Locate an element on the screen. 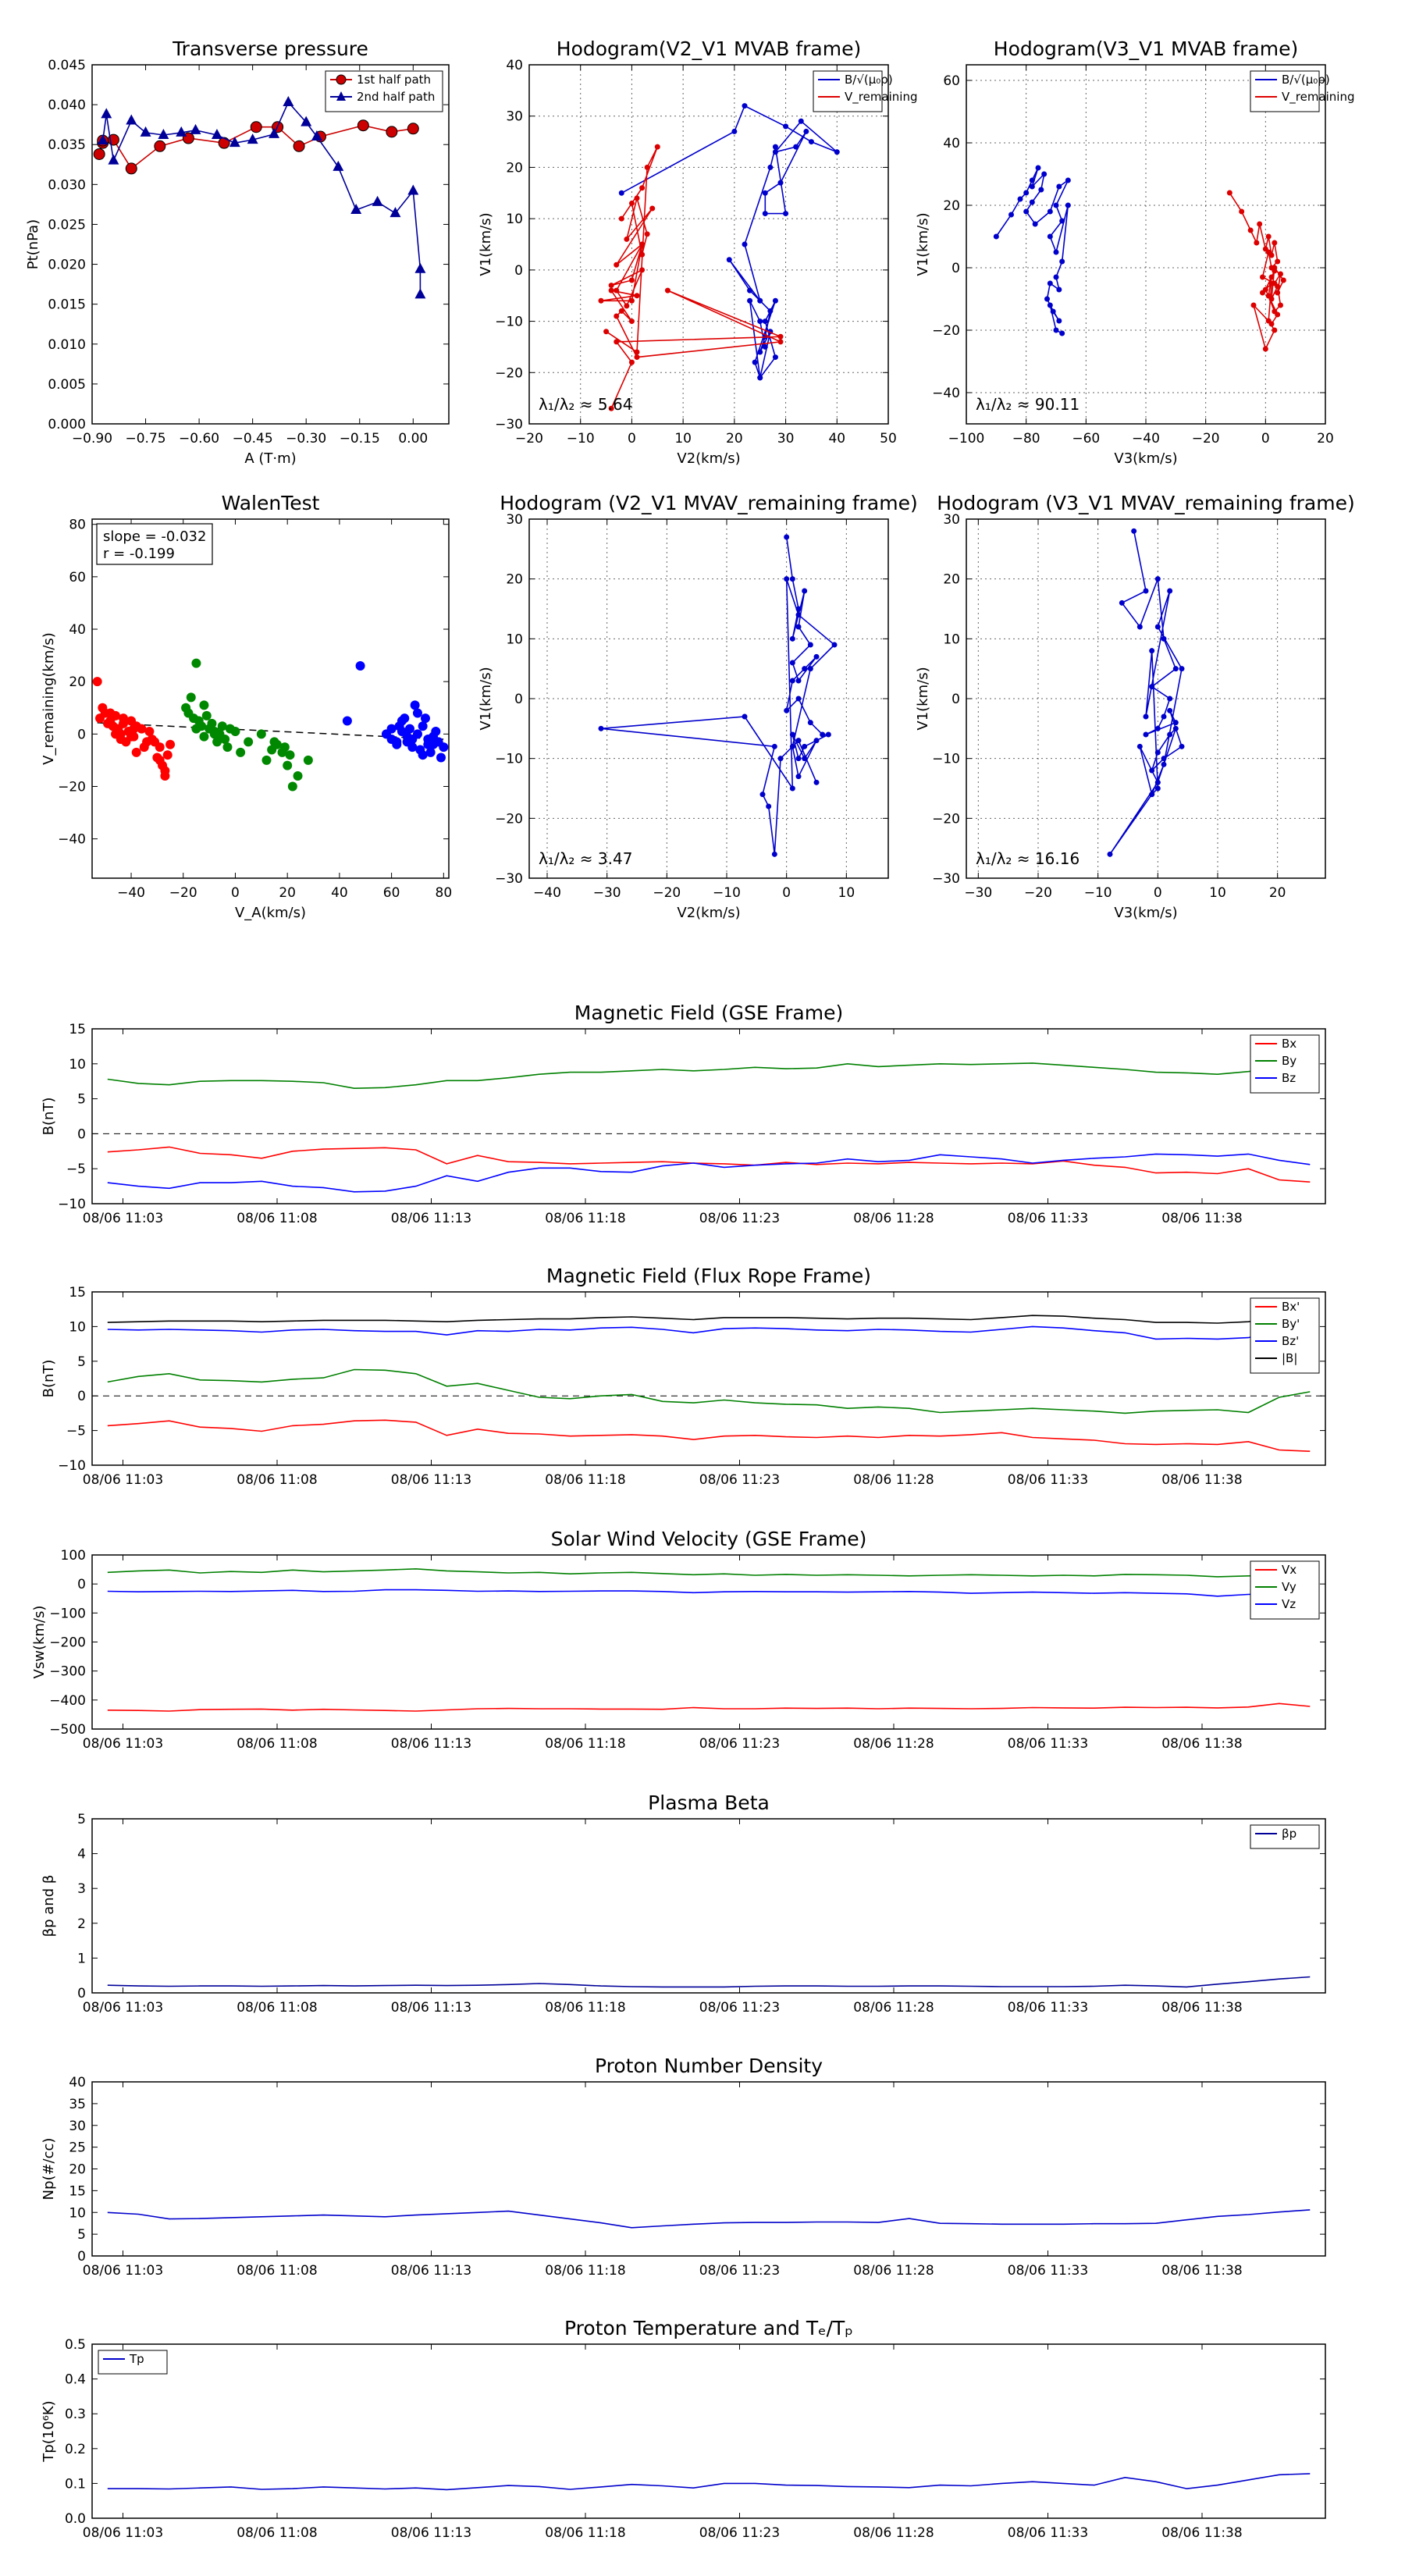 Image resolution: width=1405 pixels, height=2576 pixels. y-tick-label: 0.025 is located at coordinates (67, 225).